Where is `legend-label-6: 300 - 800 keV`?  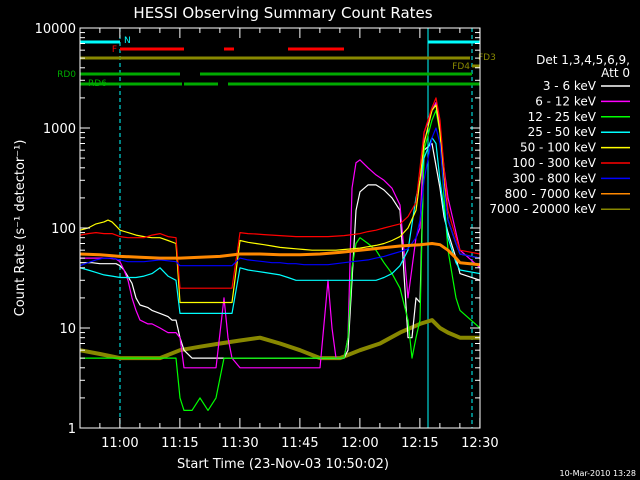
legend-label-6: 300 - 800 keV is located at coordinates (554, 178).